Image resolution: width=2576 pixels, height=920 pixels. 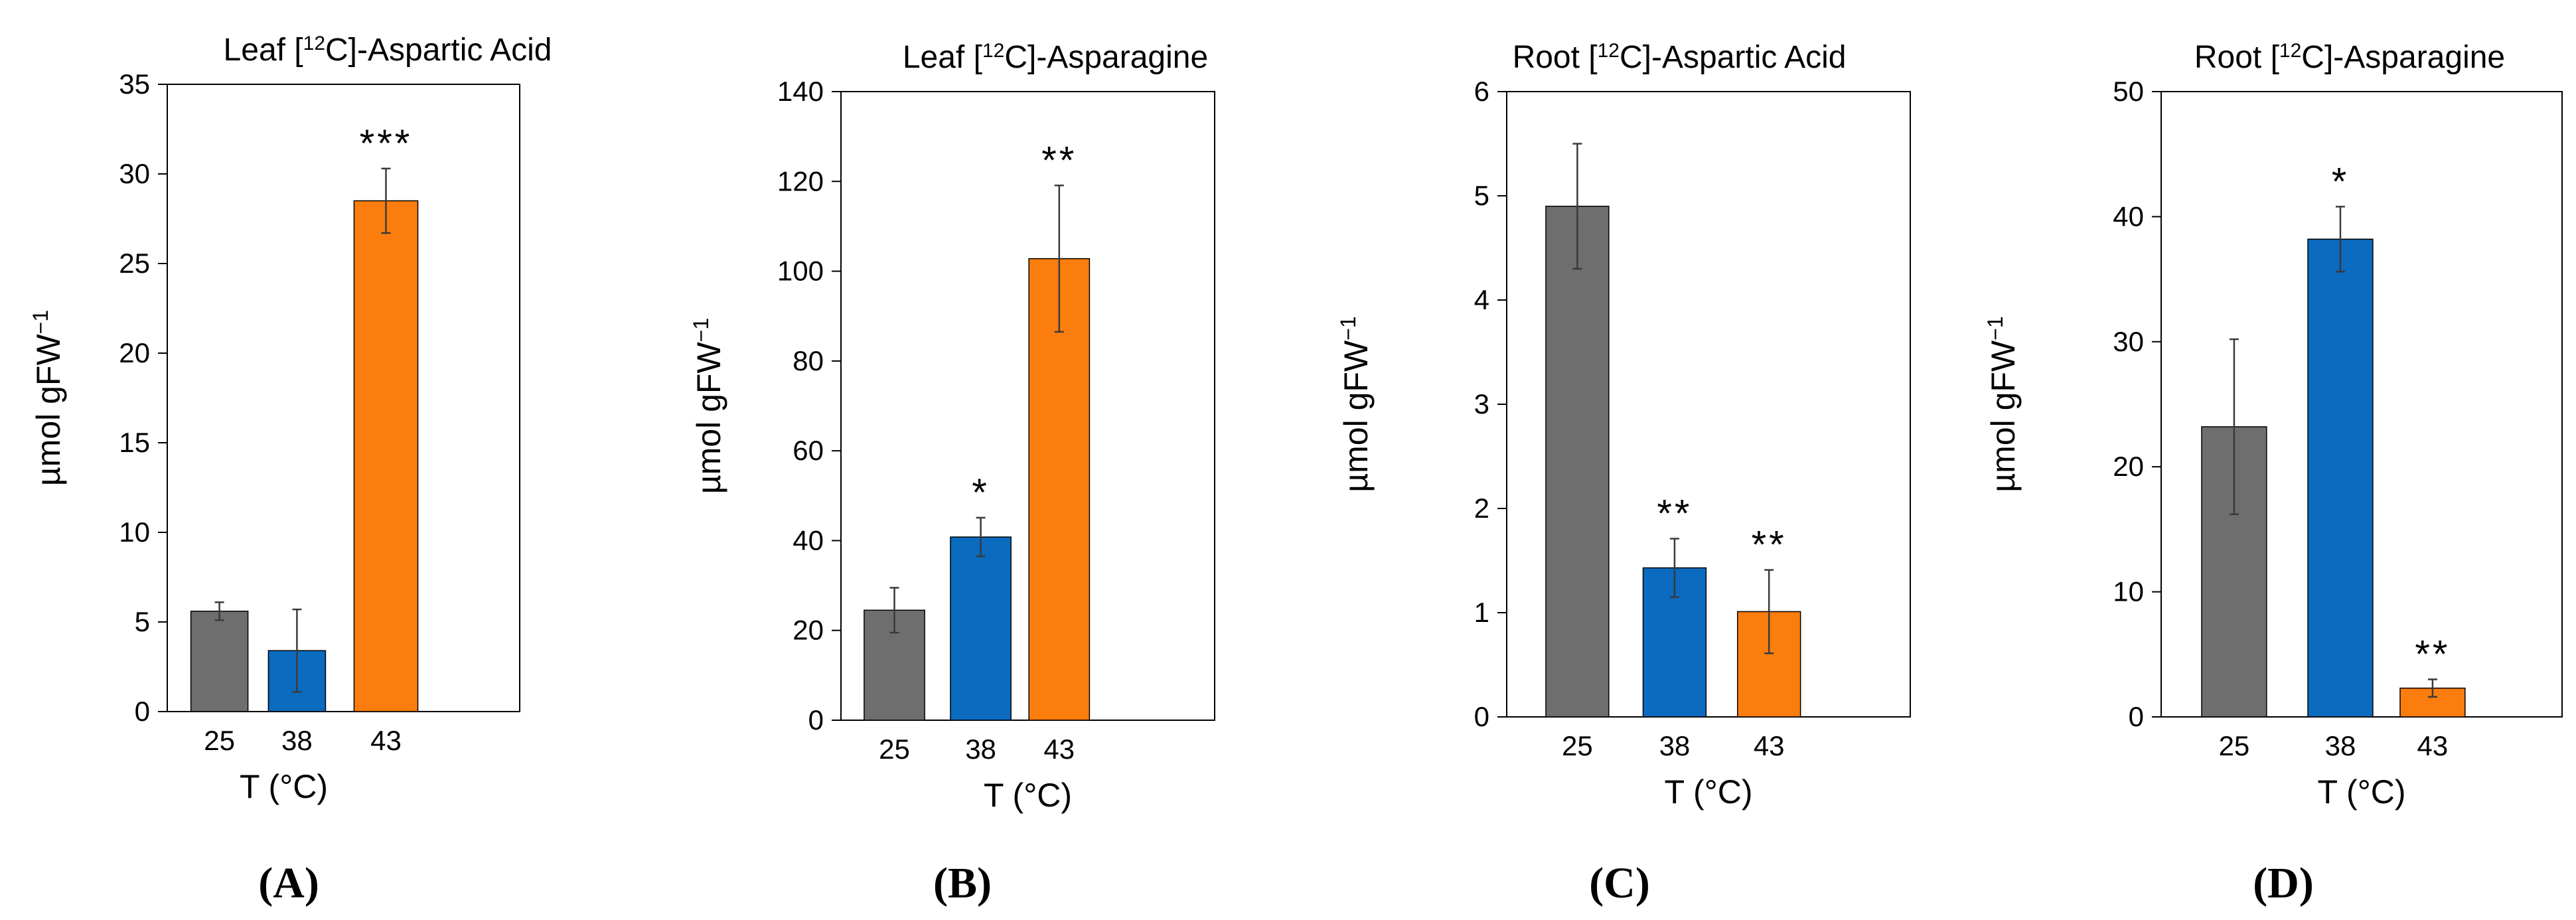 I want to click on y-tick-label: 50, so click(x=2128, y=92).